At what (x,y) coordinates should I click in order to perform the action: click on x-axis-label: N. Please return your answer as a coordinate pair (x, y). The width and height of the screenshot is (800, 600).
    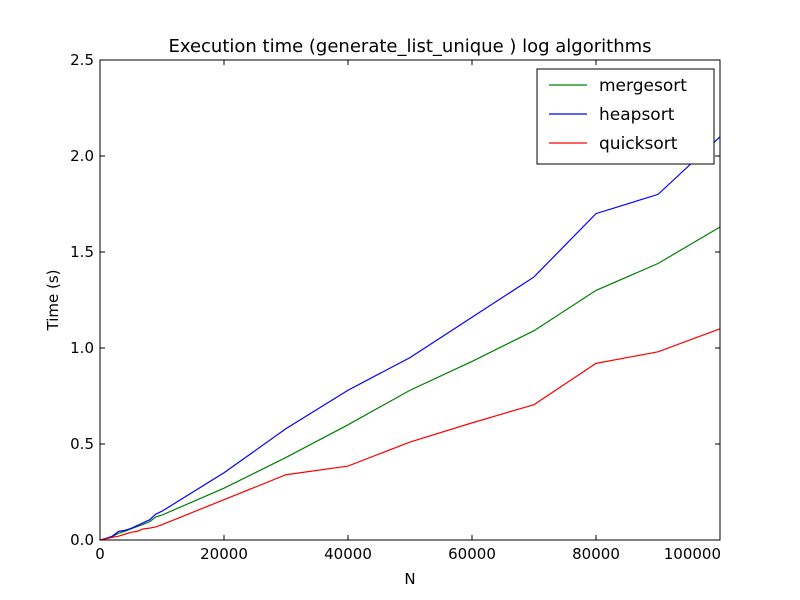
    Looking at the image, I should click on (409, 579).